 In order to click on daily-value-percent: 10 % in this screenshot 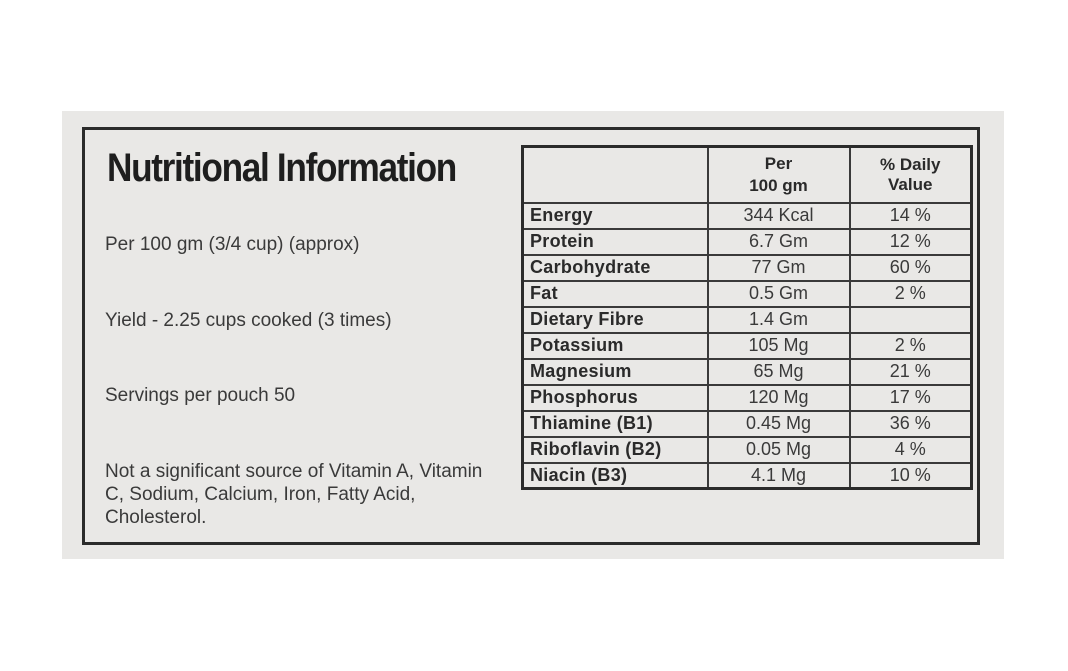, I will do `click(910, 475)`.